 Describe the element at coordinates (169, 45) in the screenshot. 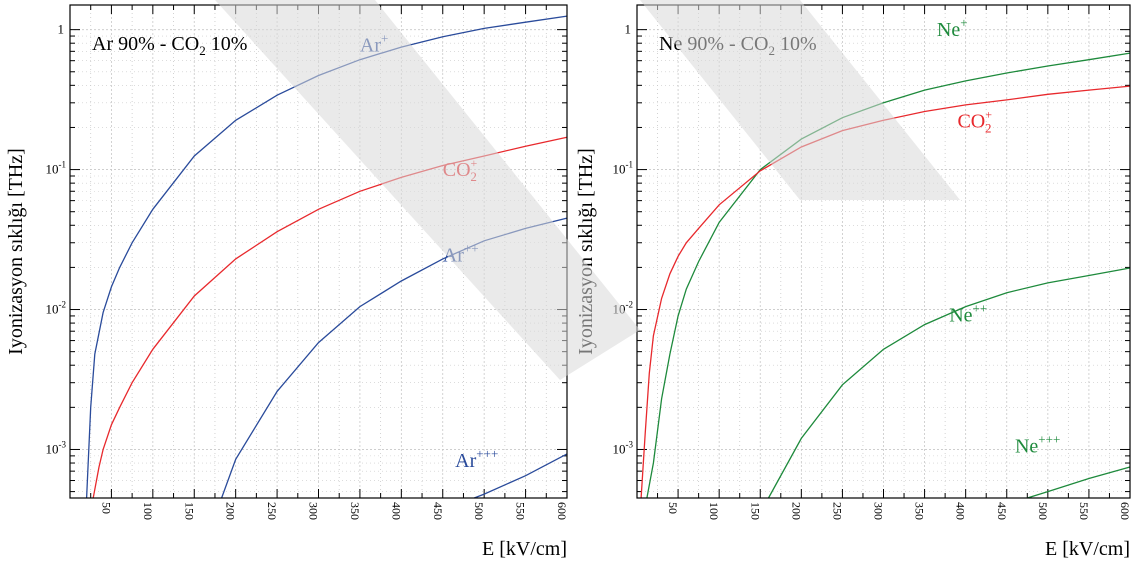

I see `chart-title: Ar 90% - CO2 10%` at that location.